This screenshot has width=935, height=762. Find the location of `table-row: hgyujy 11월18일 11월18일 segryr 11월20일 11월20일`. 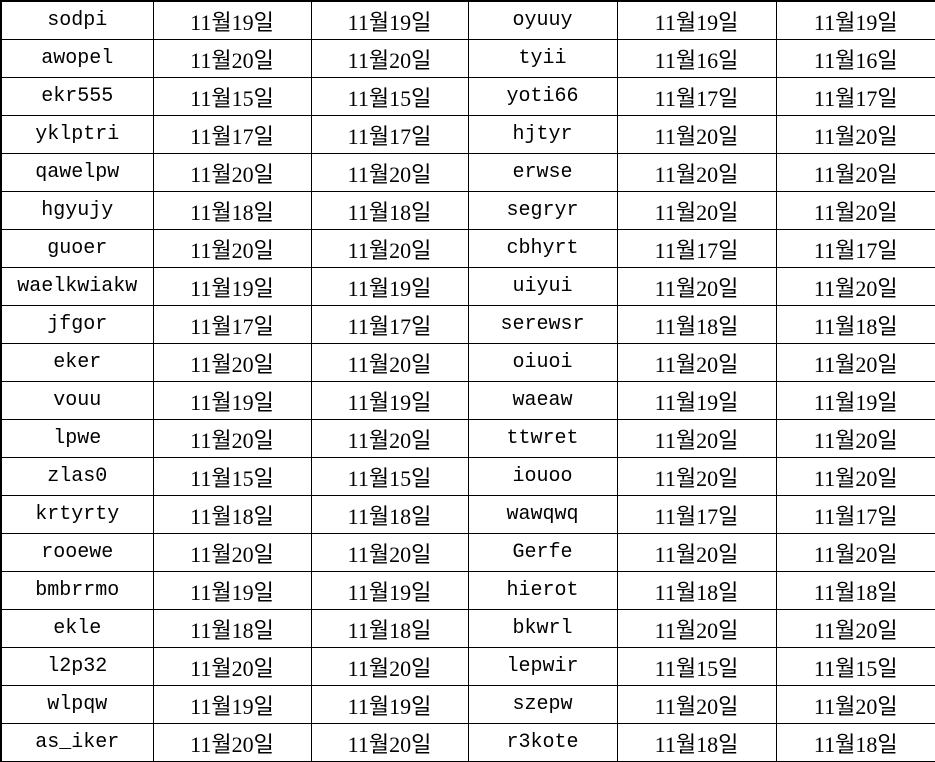

table-row: hgyujy 11월18일 11월18일 segryr 11월20일 11월20일 is located at coordinates (467, 210).